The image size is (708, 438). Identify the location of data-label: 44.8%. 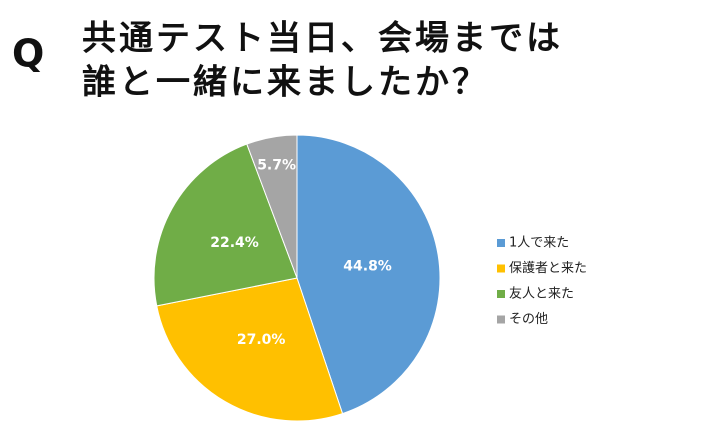
(367, 266).